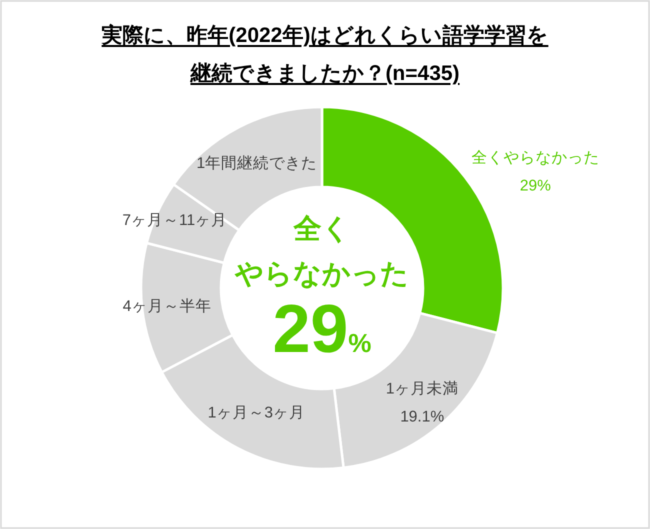 The width and height of the screenshot is (650, 529). What do you see at coordinates (325, 54) in the screenshot?
I see `title: 実際に、昨年(2022年)はどれくらい語学学習を継続できましたか？(n=435)` at bounding box center [325, 54].